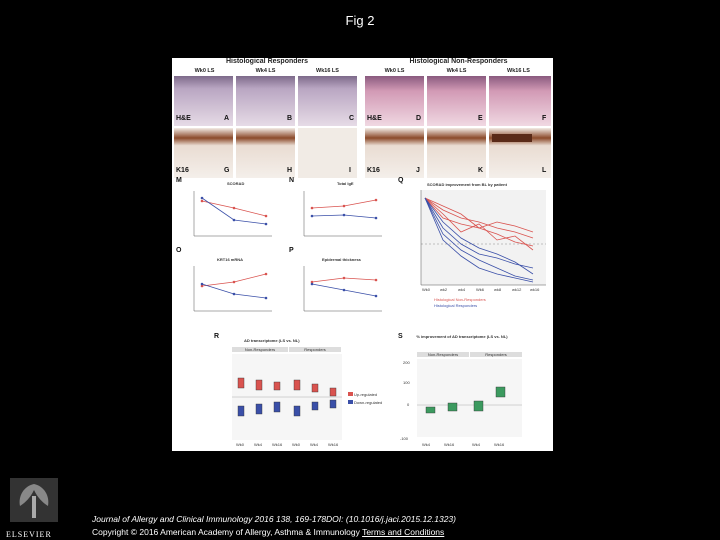 This screenshot has width=720, height=540. I want to click on r-header: Non-Responders, so click(260, 349).